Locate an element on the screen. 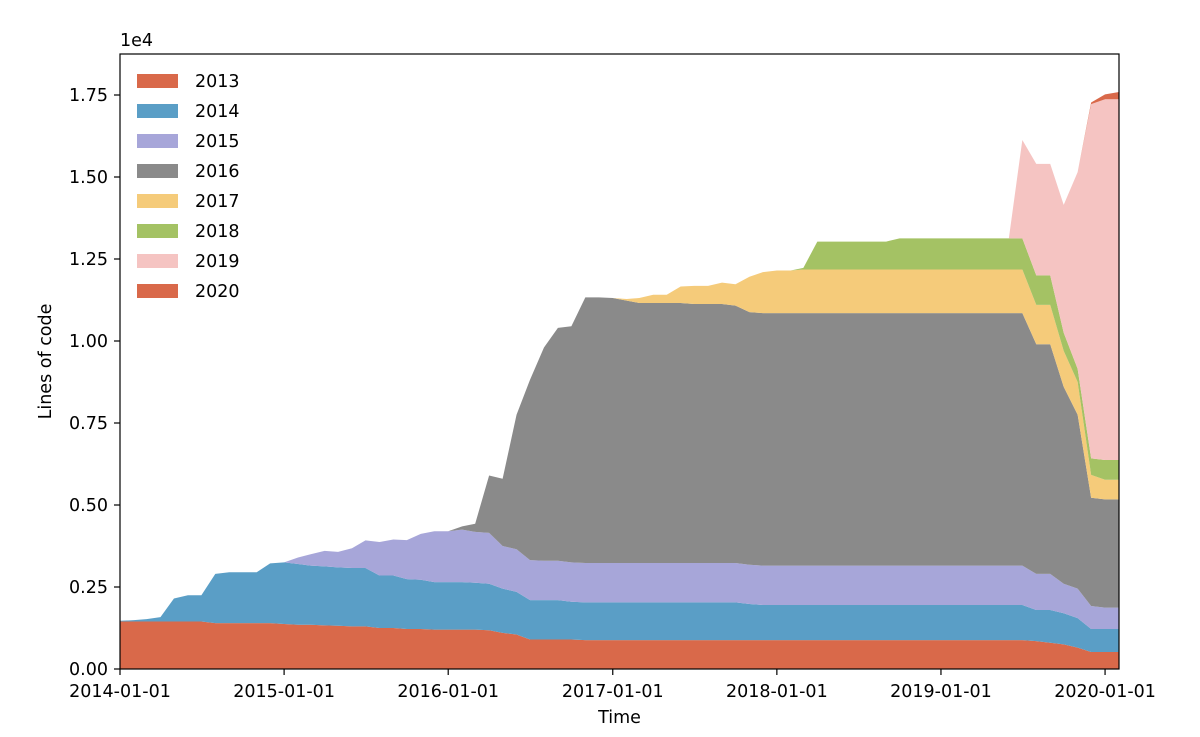 The image size is (1200, 737). legend-swatch-2017 is located at coordinates (157, 201).